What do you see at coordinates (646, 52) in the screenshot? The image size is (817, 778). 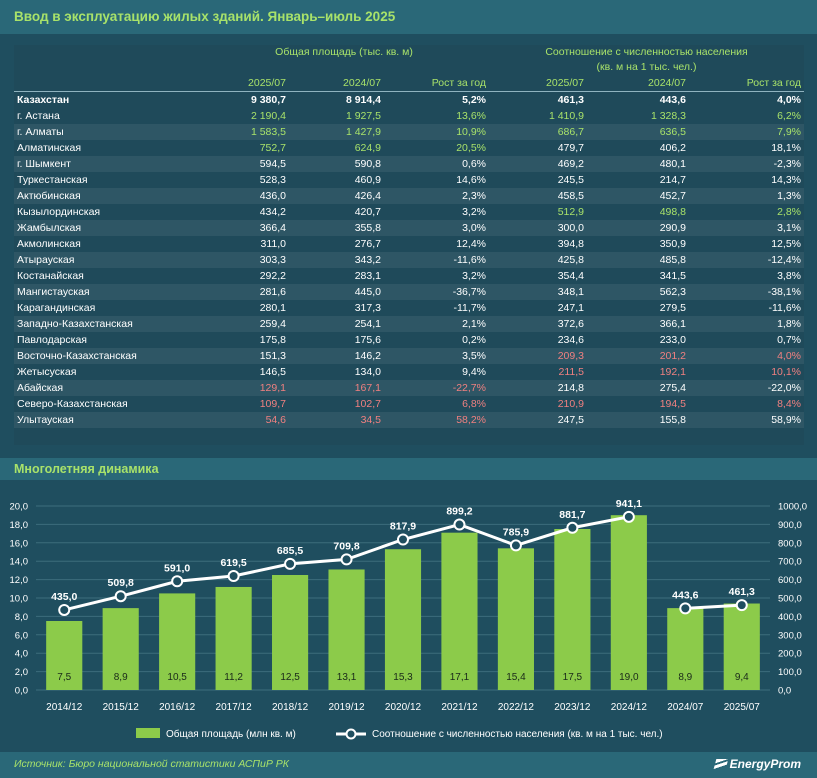 I see `group-header-ratio: Соотношение с численностью населения` at bounding box center [646, 52].